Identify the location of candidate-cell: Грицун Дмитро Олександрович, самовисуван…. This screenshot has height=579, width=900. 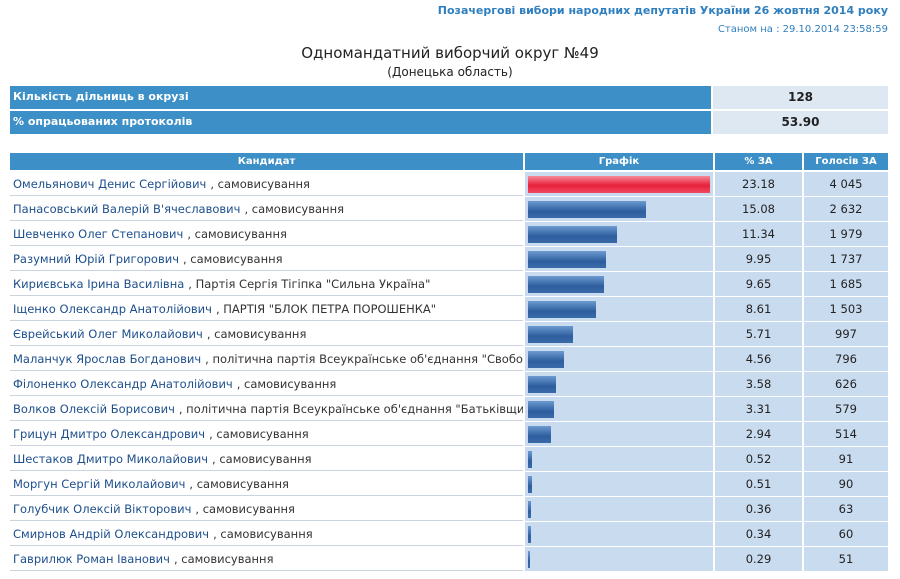
(266, 434).